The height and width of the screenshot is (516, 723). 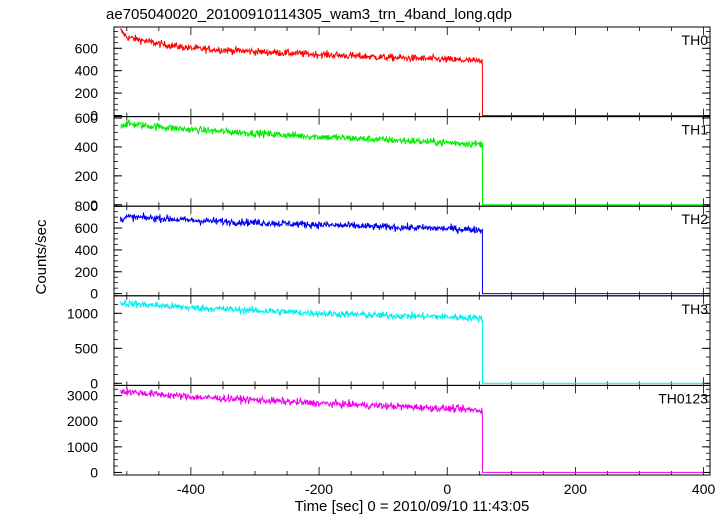 I want to click on x-tick-label: -200, so click(x=319, y=489).